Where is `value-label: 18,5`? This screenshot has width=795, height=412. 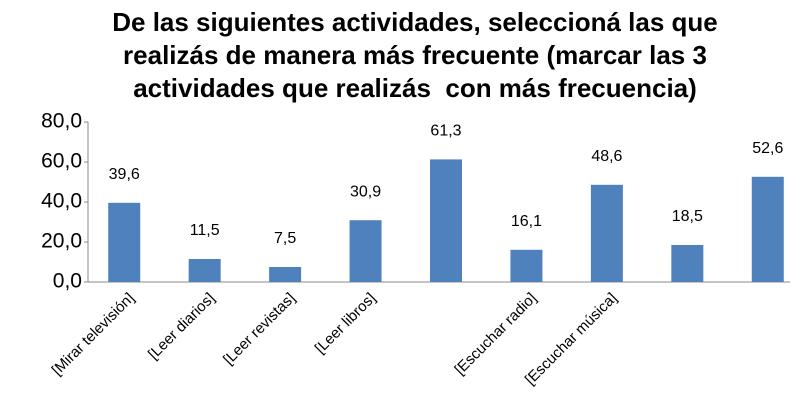
value-label: 18,5 is located at coordinates (687, 216).